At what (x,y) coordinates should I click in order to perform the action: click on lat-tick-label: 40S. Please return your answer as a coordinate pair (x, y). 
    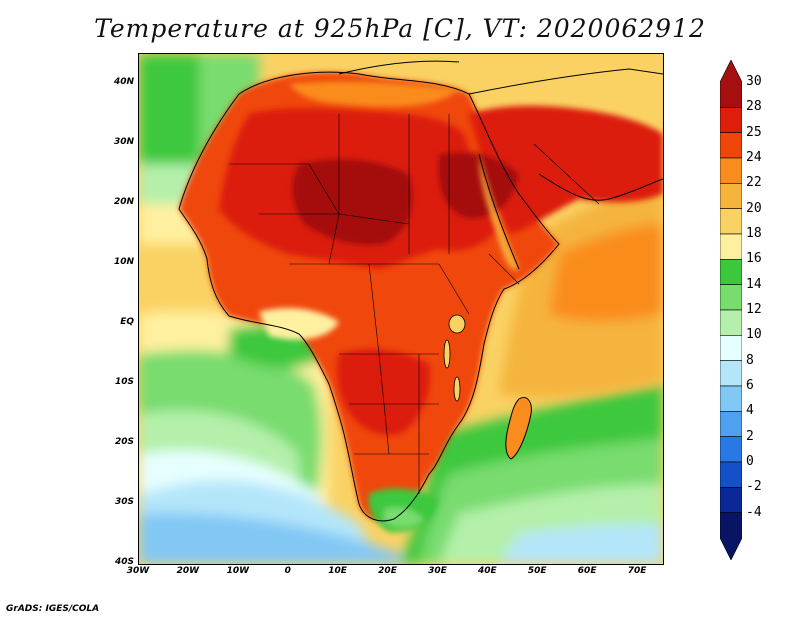
    Looking at the image, I should click on (124, 562).